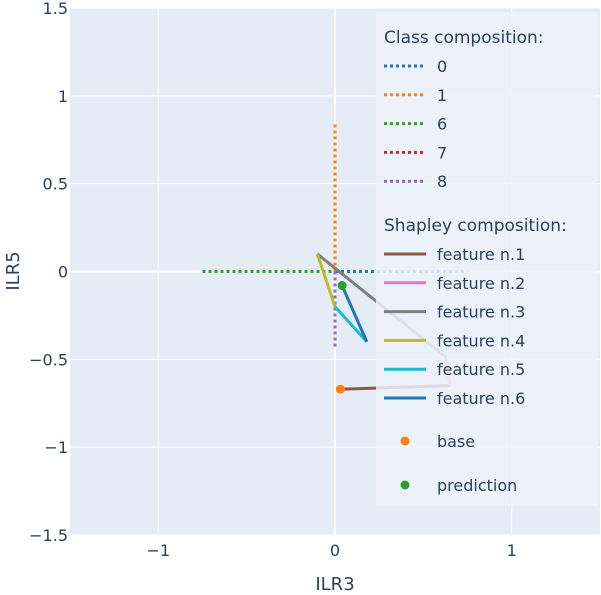 The width and height of the screenshot is (601, 595). Describe the element at coordinates (512, 550) in the screenshot. I see `x-tick-label: 1` at that location.